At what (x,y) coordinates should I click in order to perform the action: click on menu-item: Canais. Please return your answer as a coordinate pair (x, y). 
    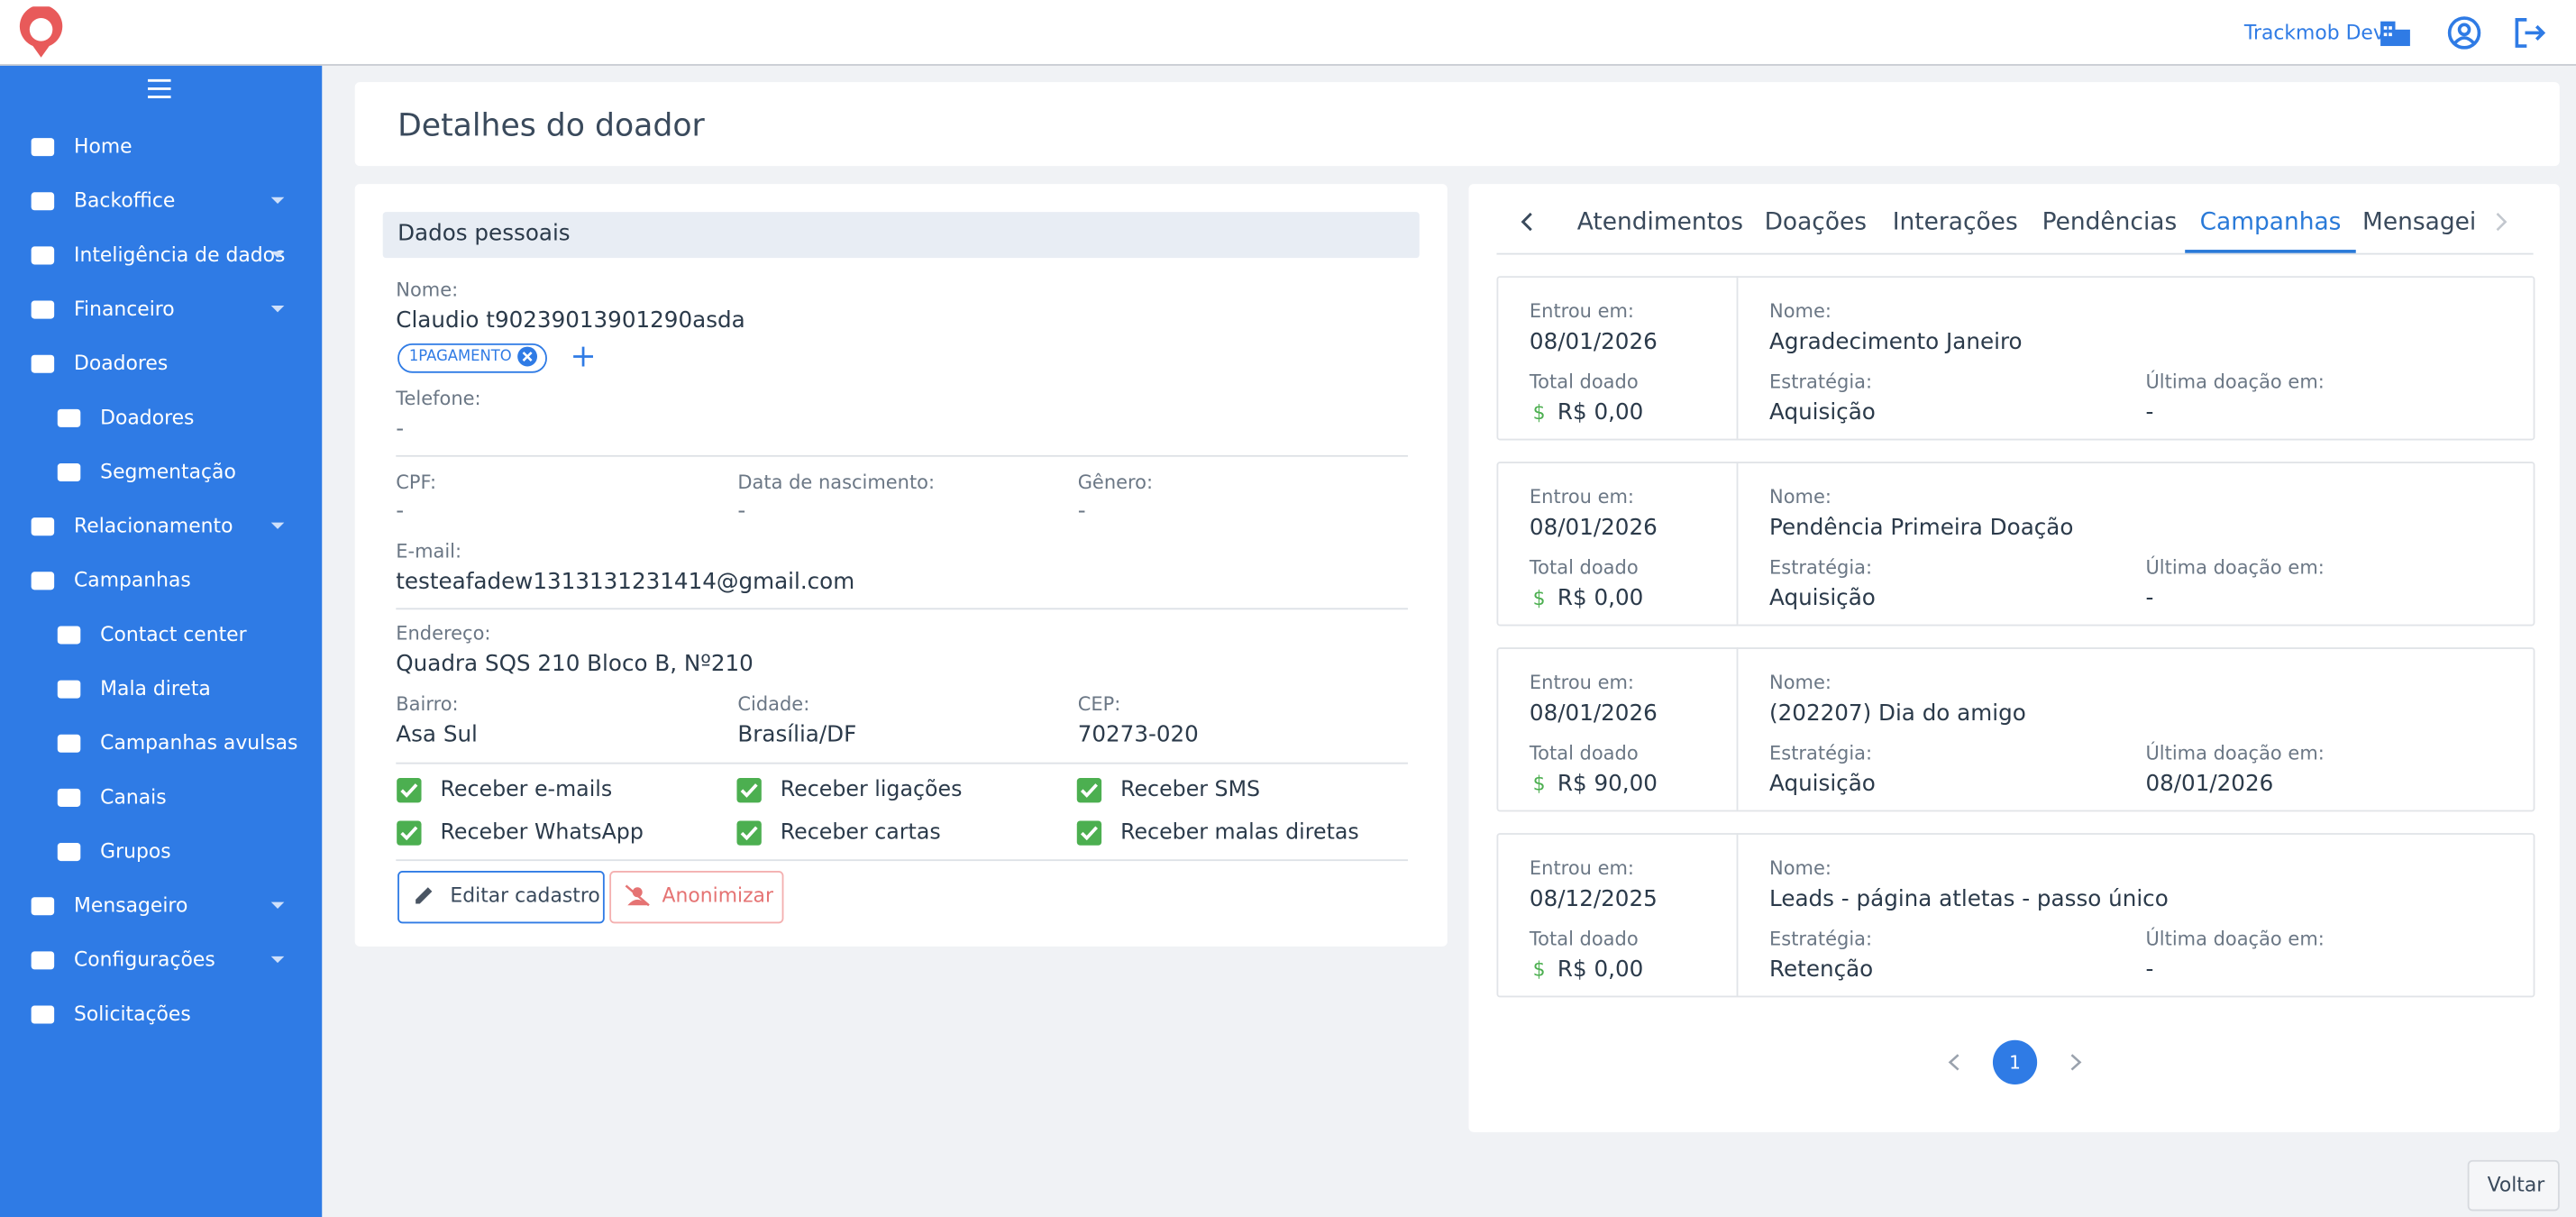
    Looking at the image, I should click on (133, 797).